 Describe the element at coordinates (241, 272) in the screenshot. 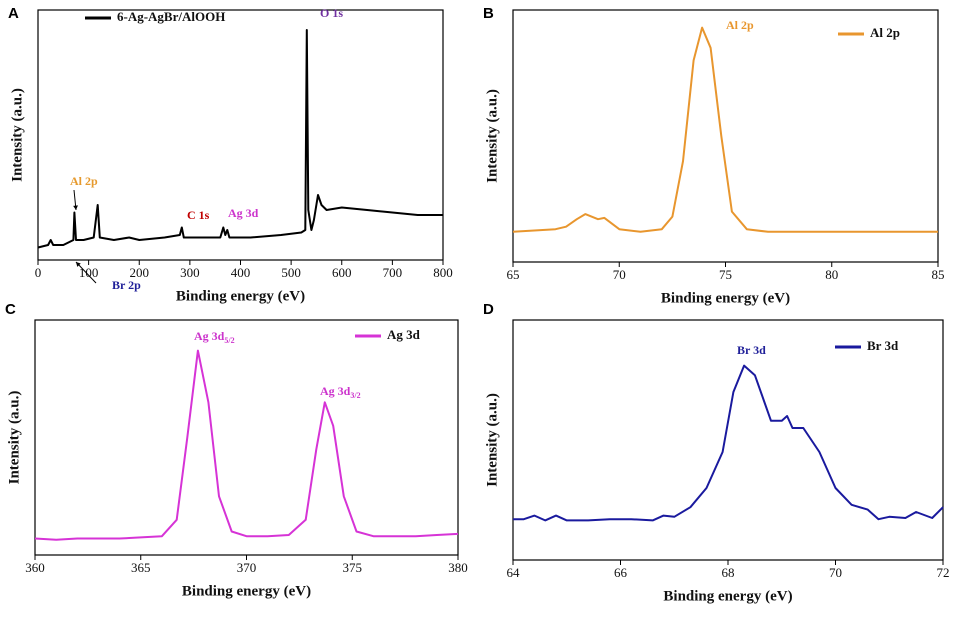

I see `x-tick-label: 400` at that location.